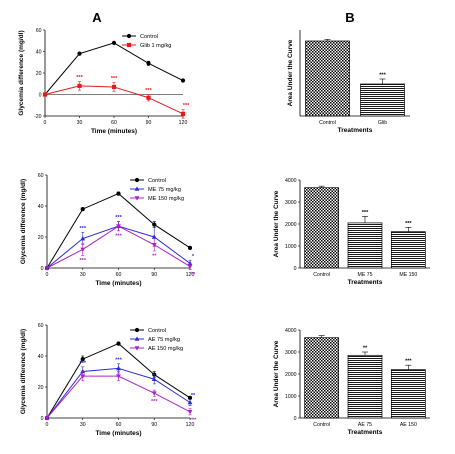 This screenshot has height=454, width=455. What do you see at coordinates (164, 190) in the screenshot?
I see `legend-label: ME 75 mg/kg` at bounding box center [164, 190].